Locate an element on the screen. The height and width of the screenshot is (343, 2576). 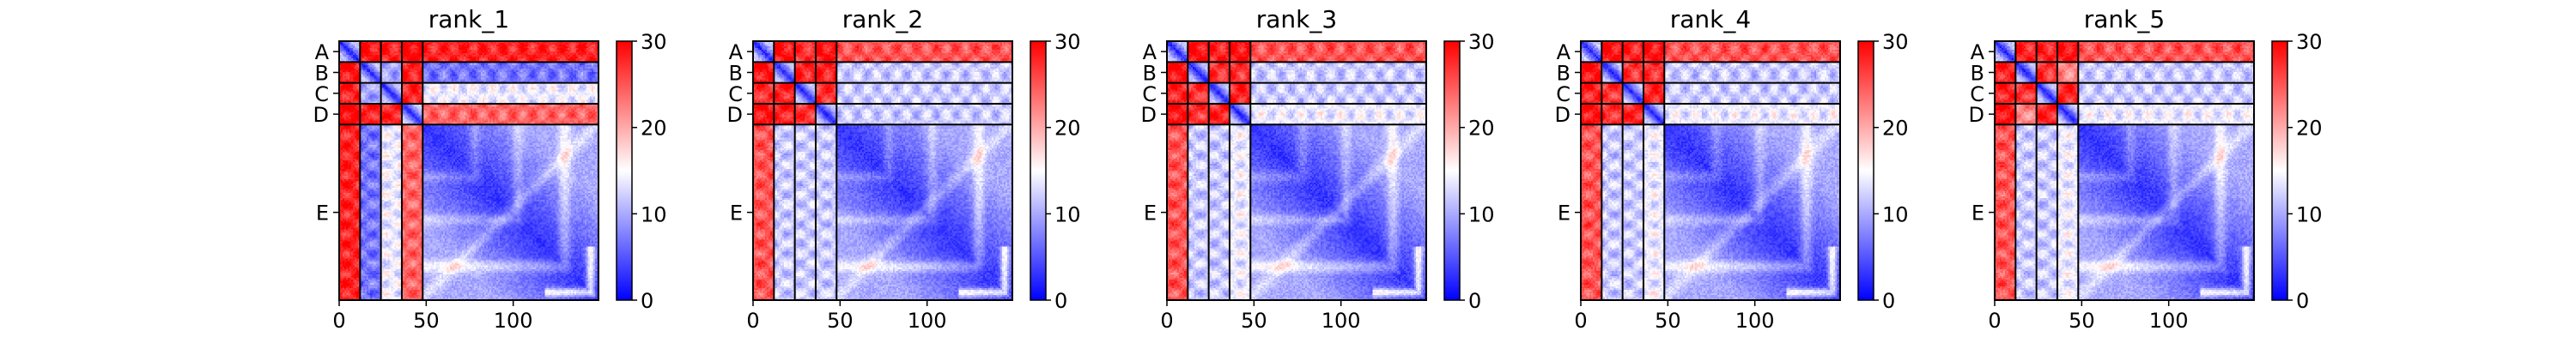
panel-title: rank_4 is located at coordinates (1711, 19).